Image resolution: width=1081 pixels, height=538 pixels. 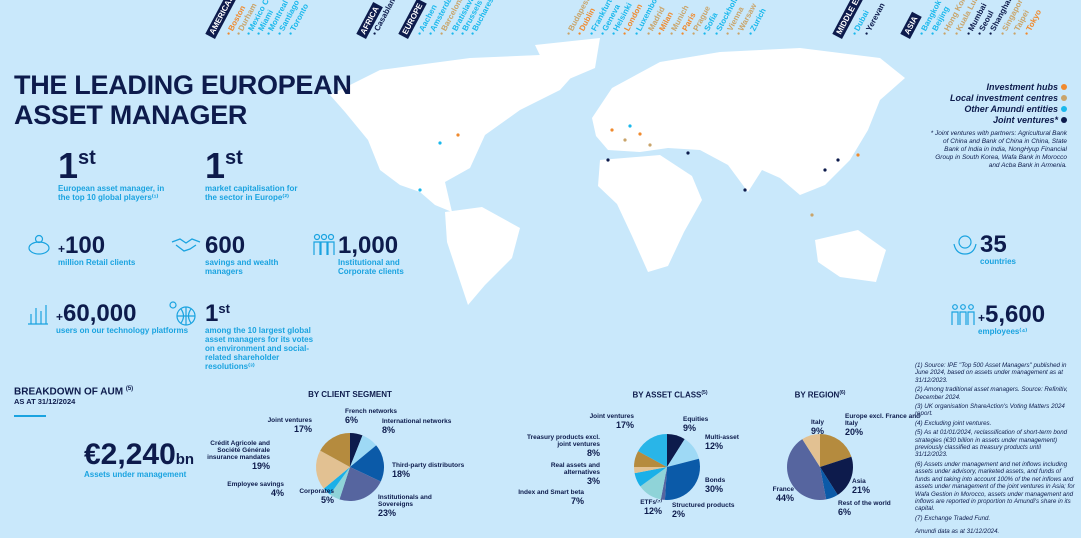 I want to click on pie-label-category: International networks, so click(x=417, y=421).